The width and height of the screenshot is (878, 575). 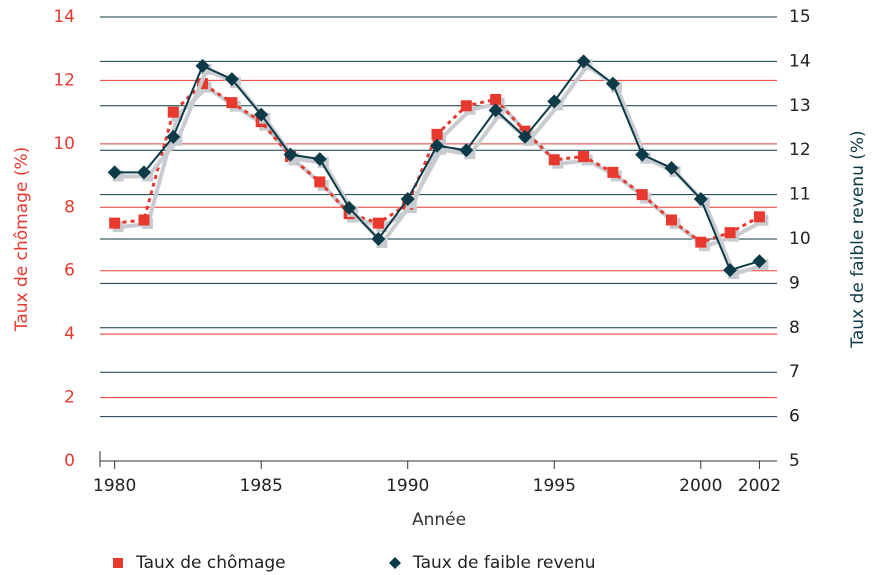 I want to click on x-tick-label: 2002, so click(x=759, y=486).